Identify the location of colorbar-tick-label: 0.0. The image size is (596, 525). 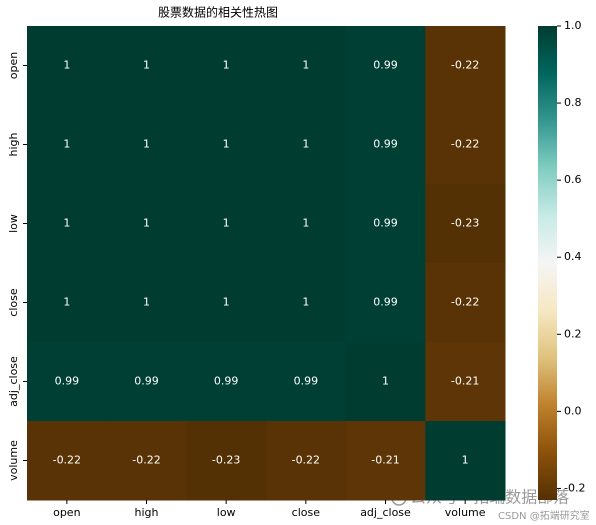
(573, 410).